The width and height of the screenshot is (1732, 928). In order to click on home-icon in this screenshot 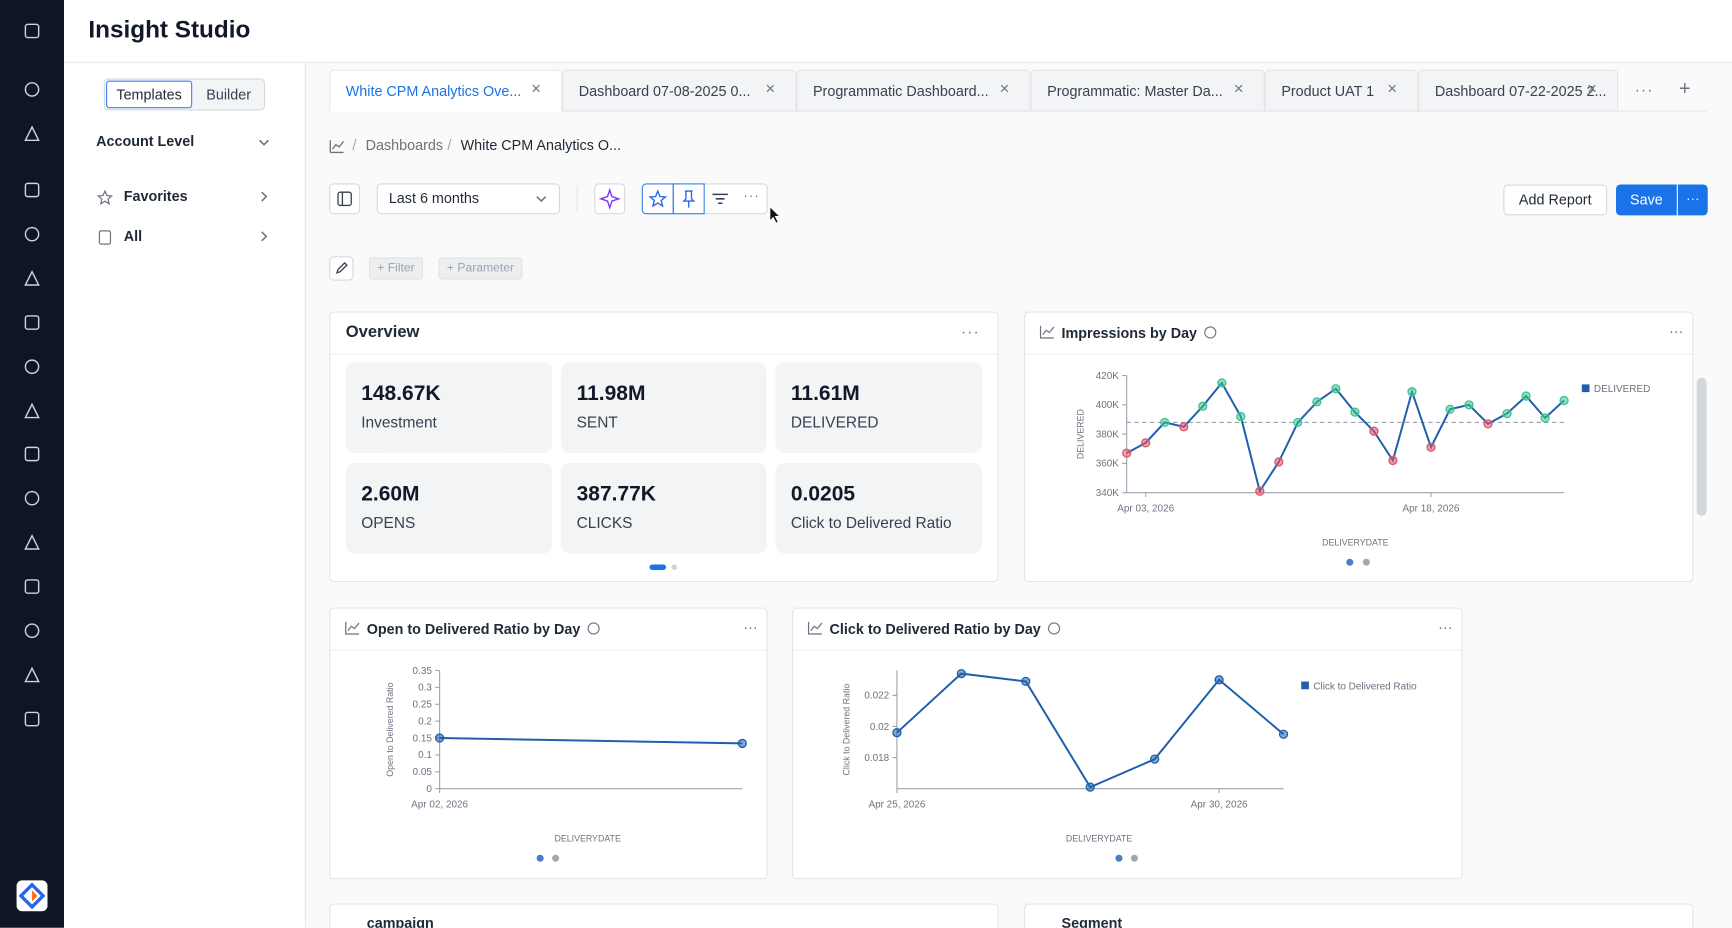, I will do `click(337, 146)`.